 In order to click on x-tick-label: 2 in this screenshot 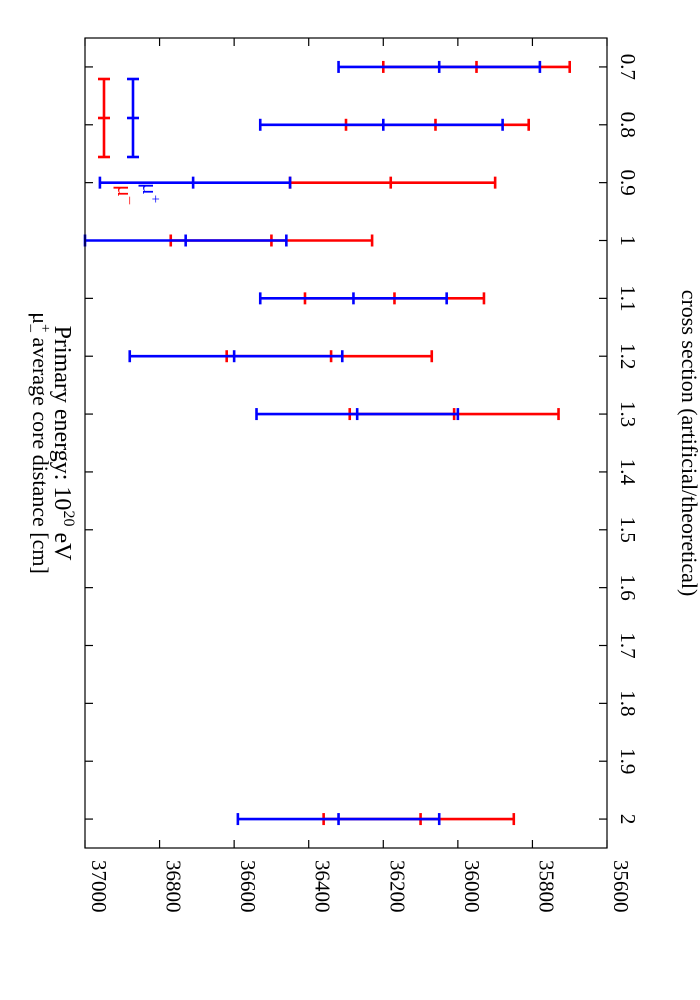, I will do `click(628, 819)`.